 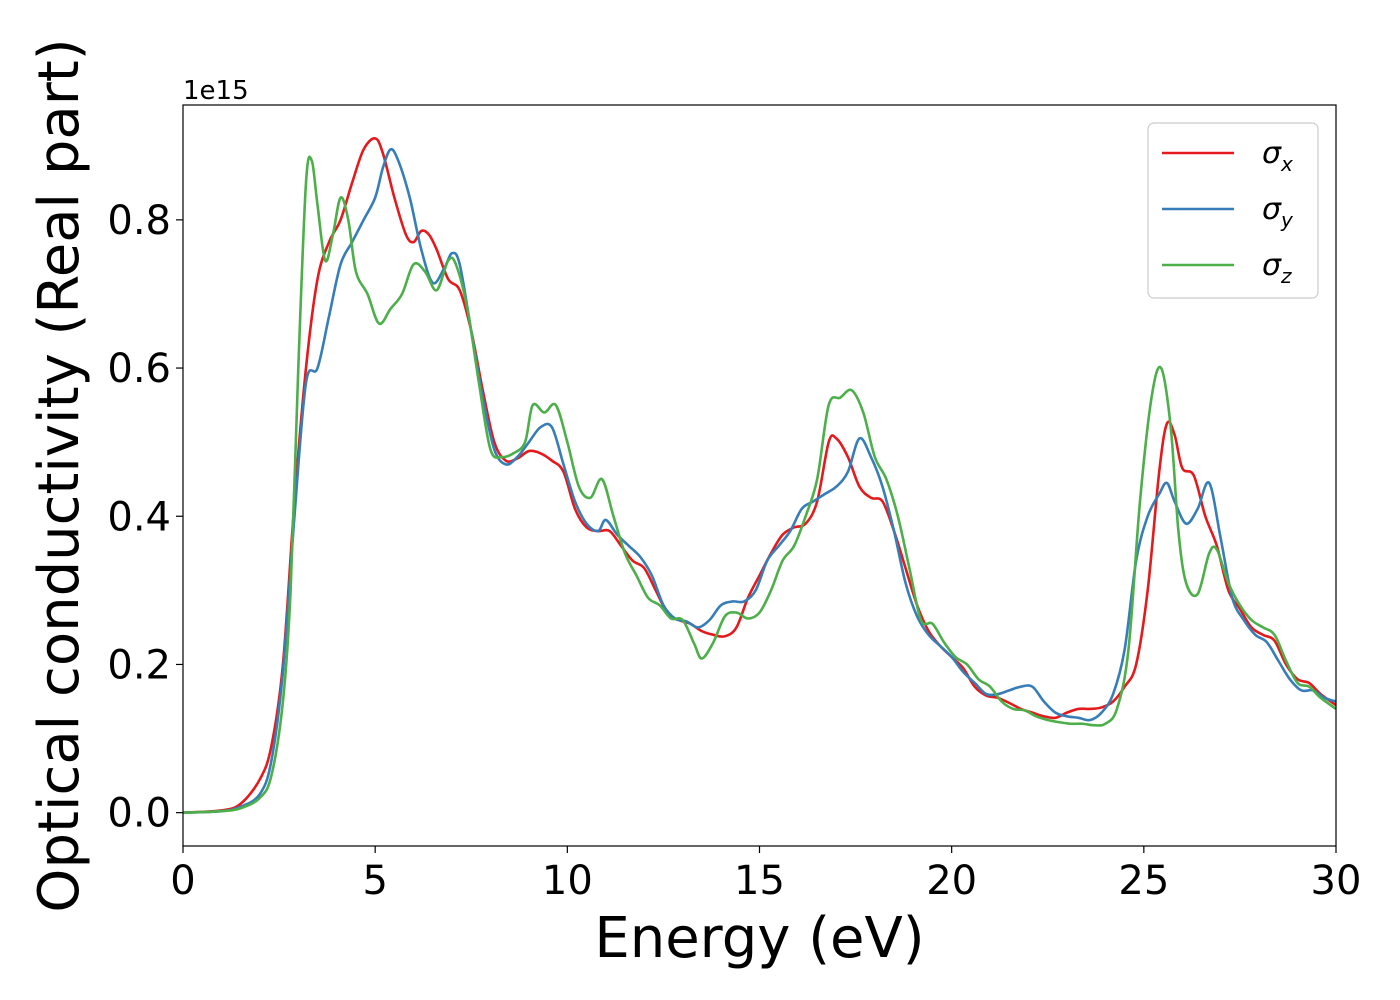 I want to click on y-tick-label: 0.0, so click(x=139, y=814).